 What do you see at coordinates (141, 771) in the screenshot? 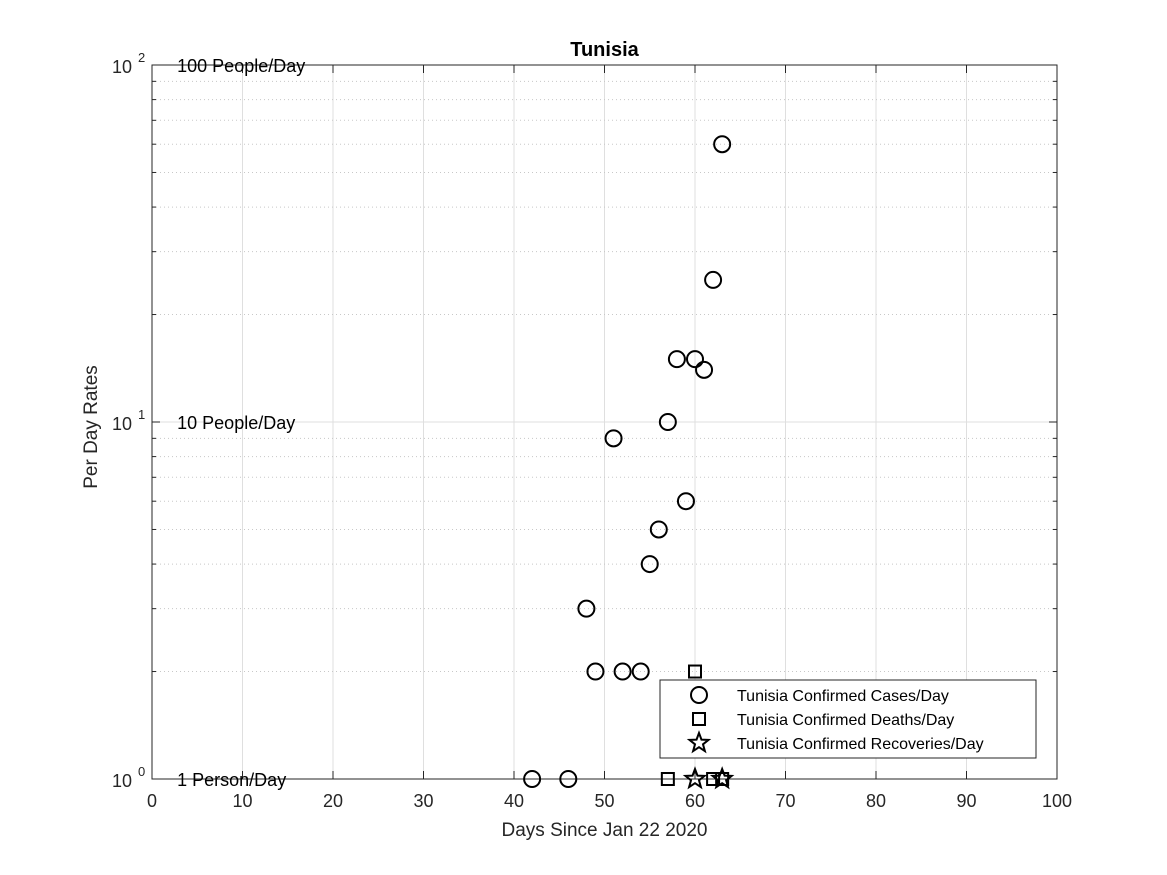
I see `y-tick-label-exponent: 0` at bounding box center [141, 771].